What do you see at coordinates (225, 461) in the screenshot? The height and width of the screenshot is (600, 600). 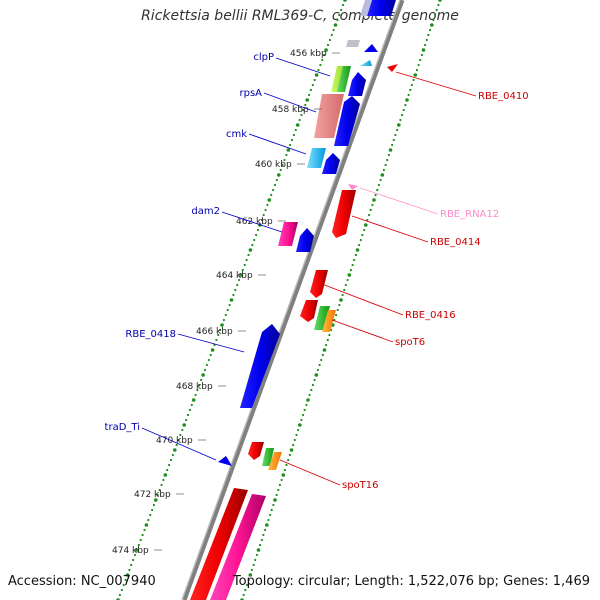 I see `gene-blue-small-arrow` at bounding box center [225, 461].